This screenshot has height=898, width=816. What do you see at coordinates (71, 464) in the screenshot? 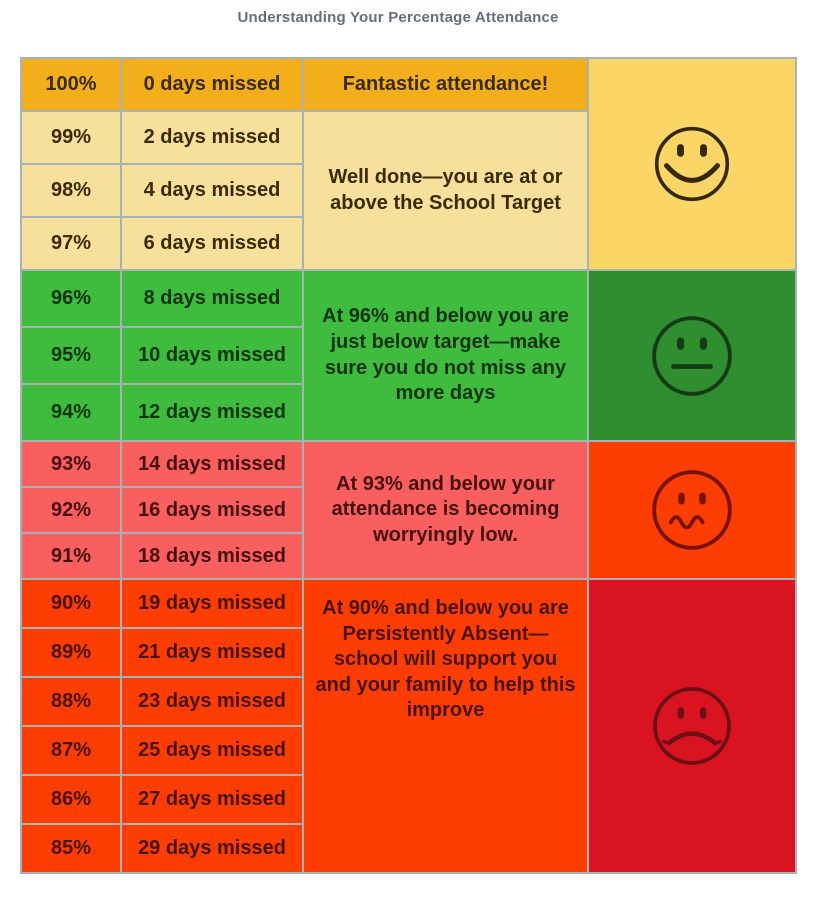
I see `percent-cell: 93%` at bounding box center [71, 464].